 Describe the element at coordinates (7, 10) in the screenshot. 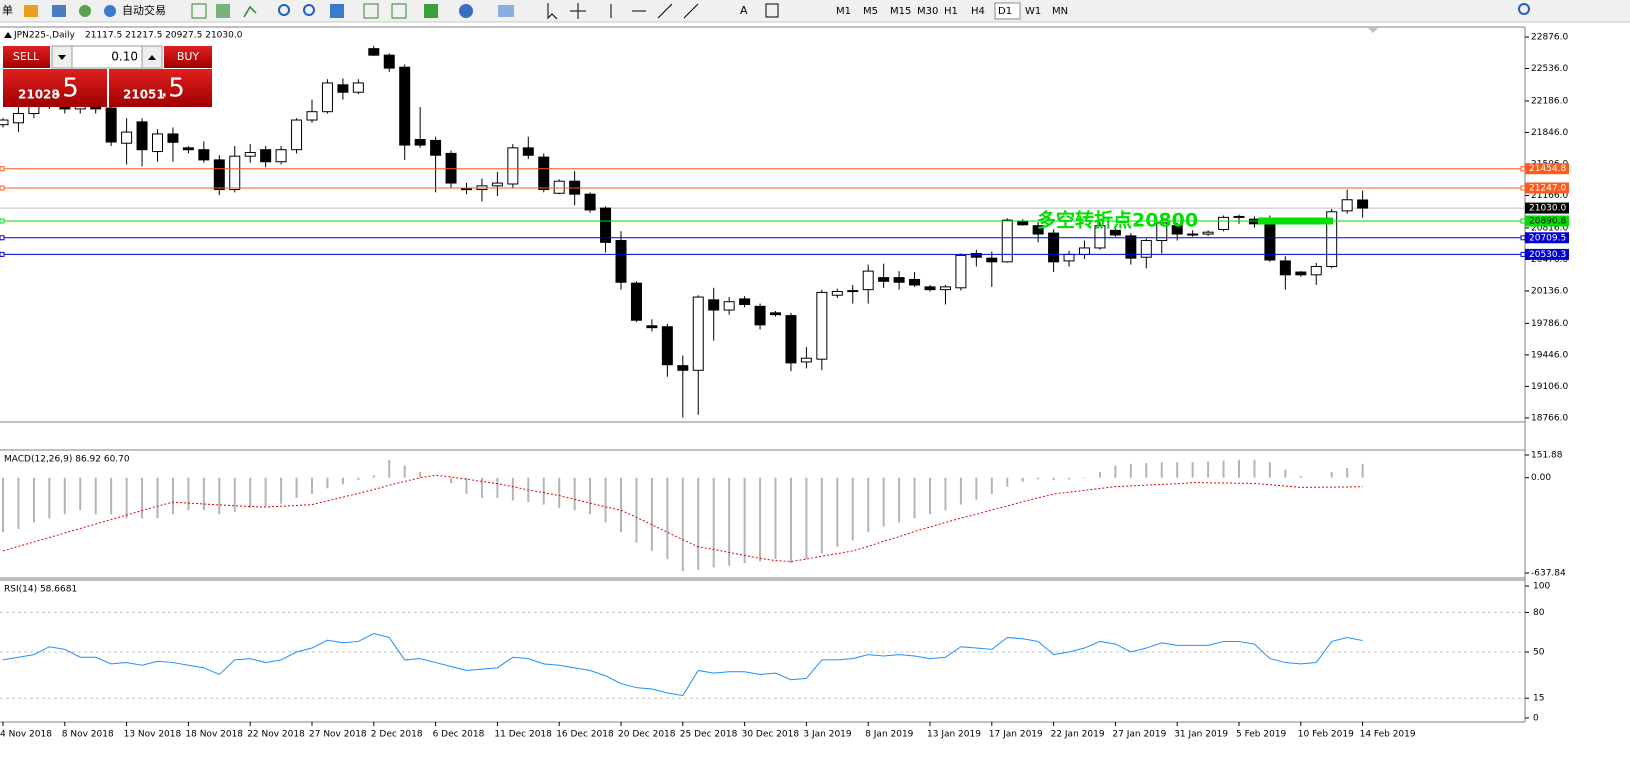

I see `menu-text: 单` at that location.